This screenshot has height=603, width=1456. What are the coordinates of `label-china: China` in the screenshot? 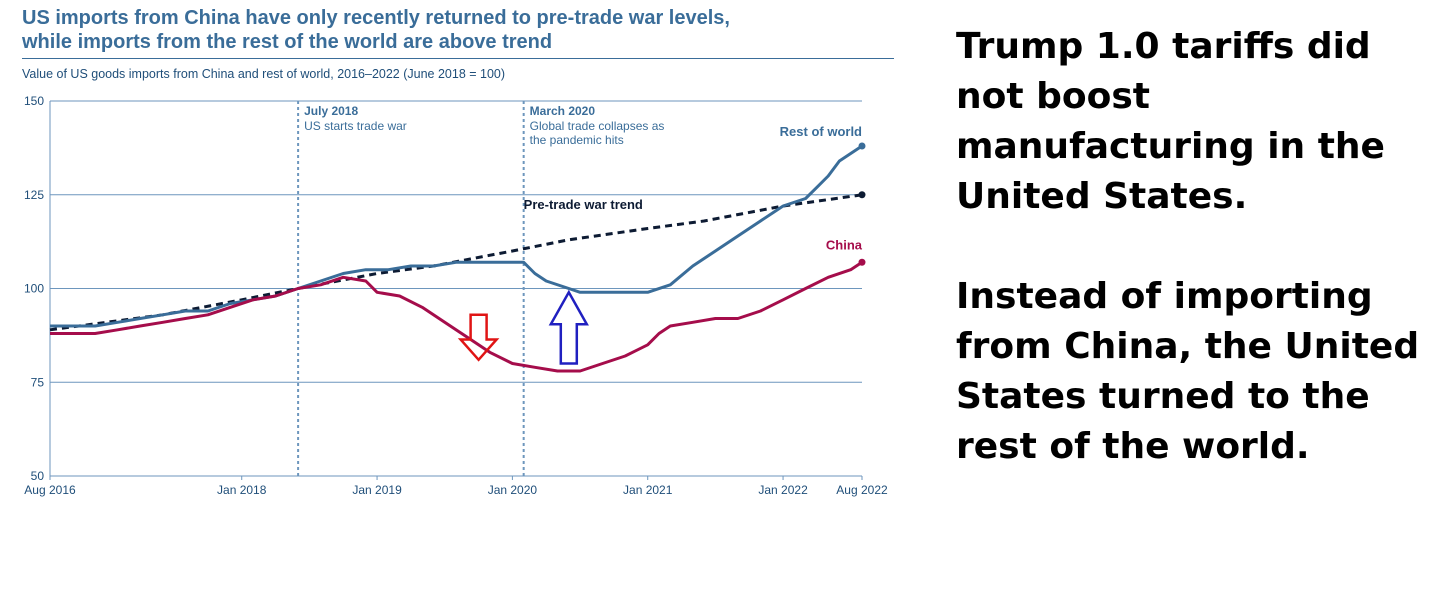 It's located at (844, 244).